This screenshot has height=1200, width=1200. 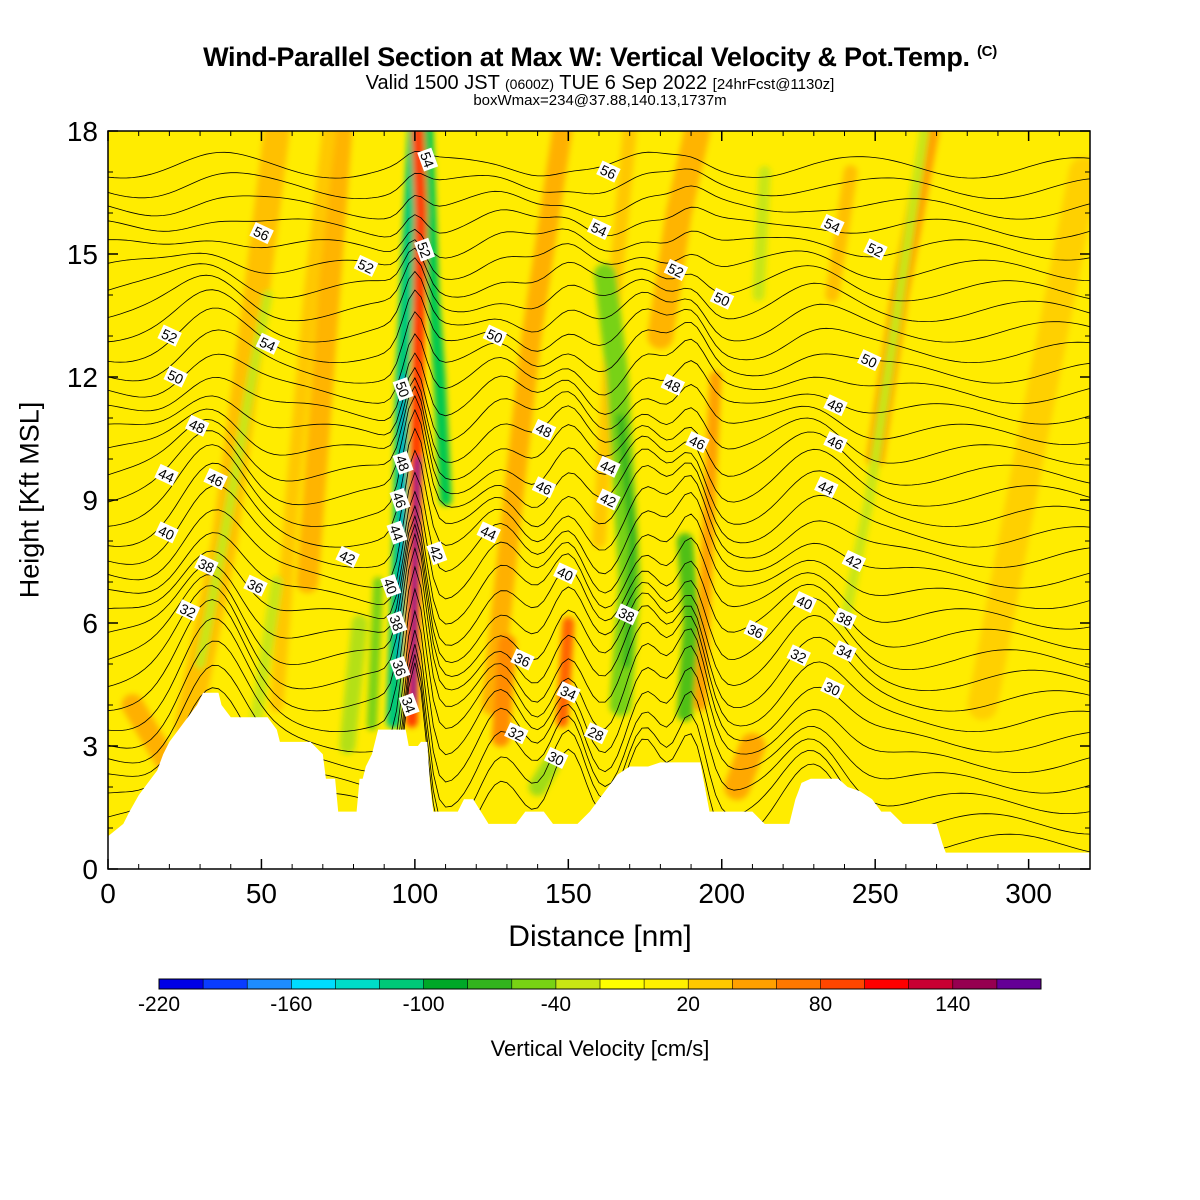 I want to click on valid-z: (0600Z), so click(x=530, y=84).